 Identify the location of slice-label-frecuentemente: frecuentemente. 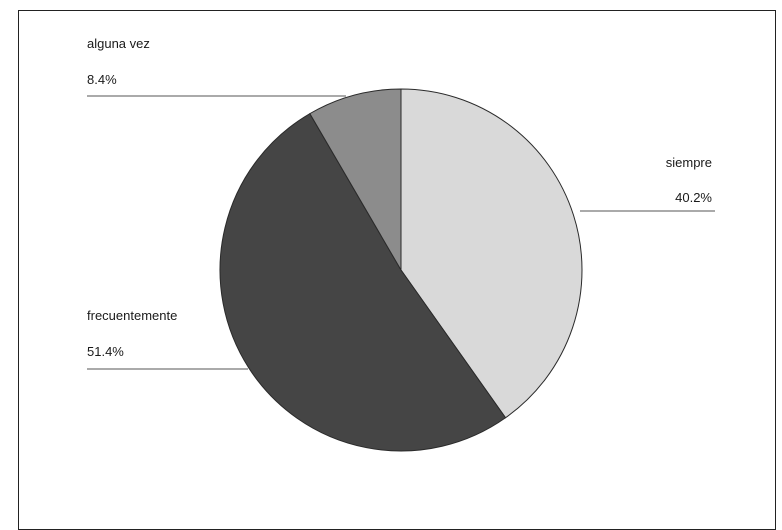
(132, 315).